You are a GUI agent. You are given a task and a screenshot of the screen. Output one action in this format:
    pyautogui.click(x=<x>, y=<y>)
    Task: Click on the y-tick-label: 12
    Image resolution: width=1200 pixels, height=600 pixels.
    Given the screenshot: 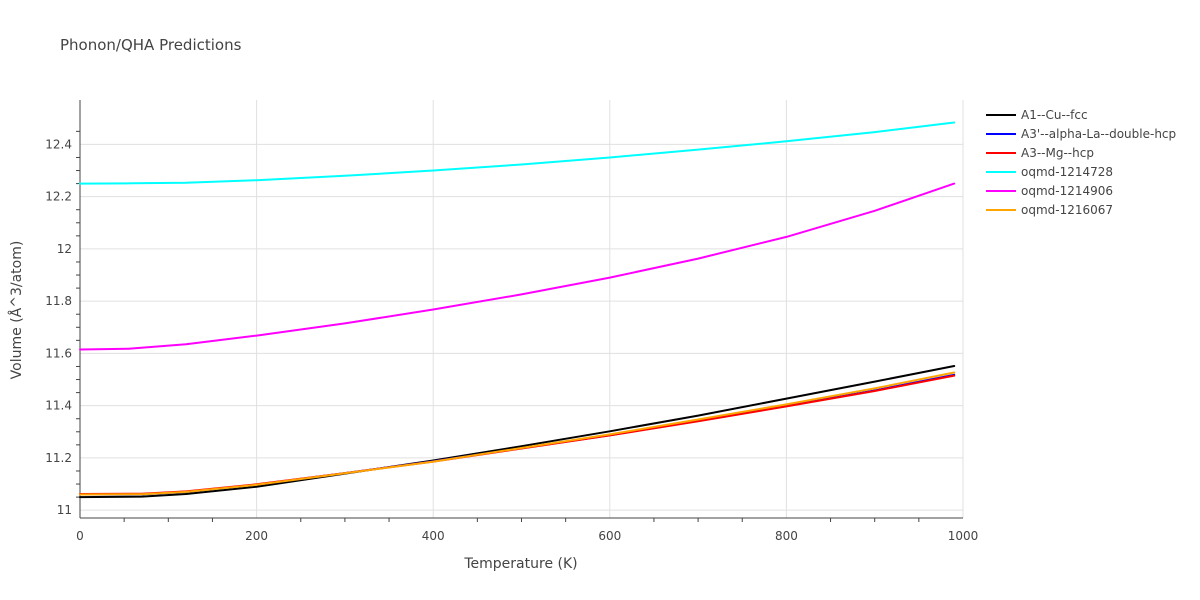 What is the action you would take?
    pyautogui.click(x=64, y=249)
    